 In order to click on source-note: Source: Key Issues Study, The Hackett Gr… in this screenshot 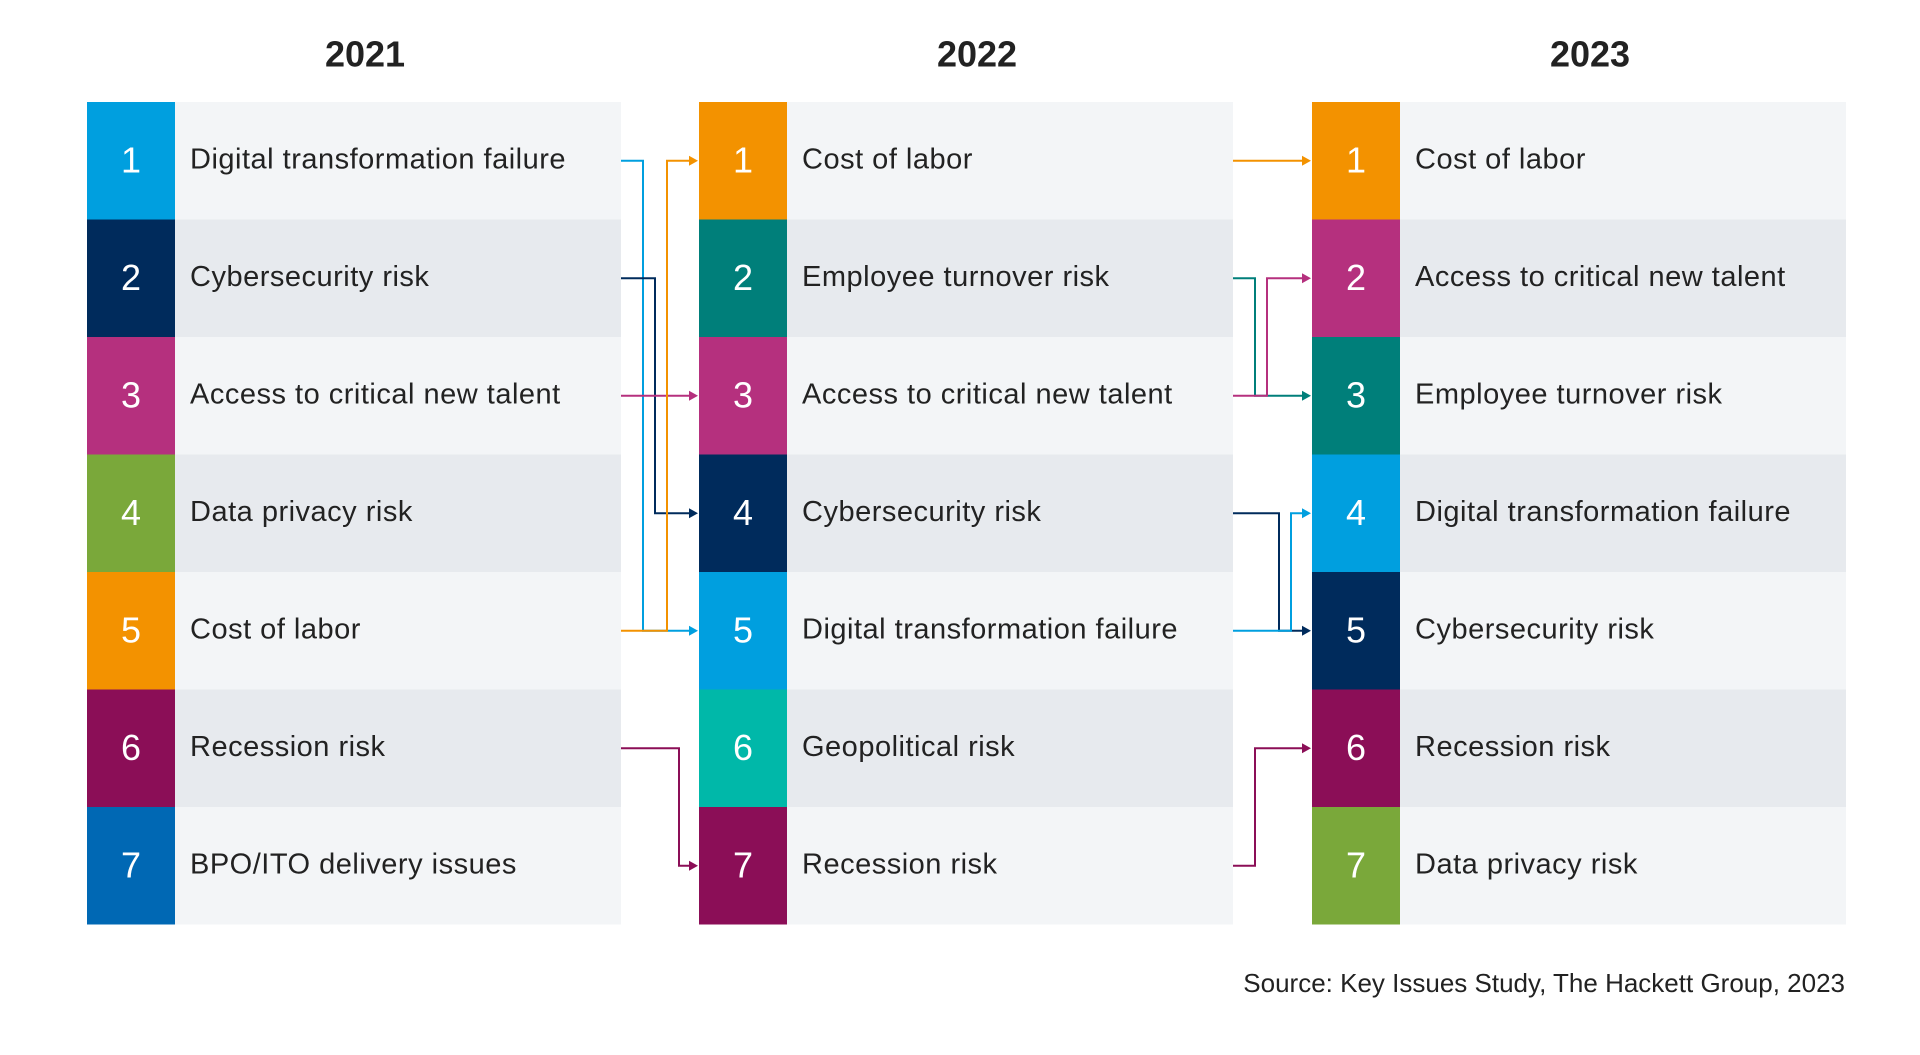, I will do `click(1544, 983)`.